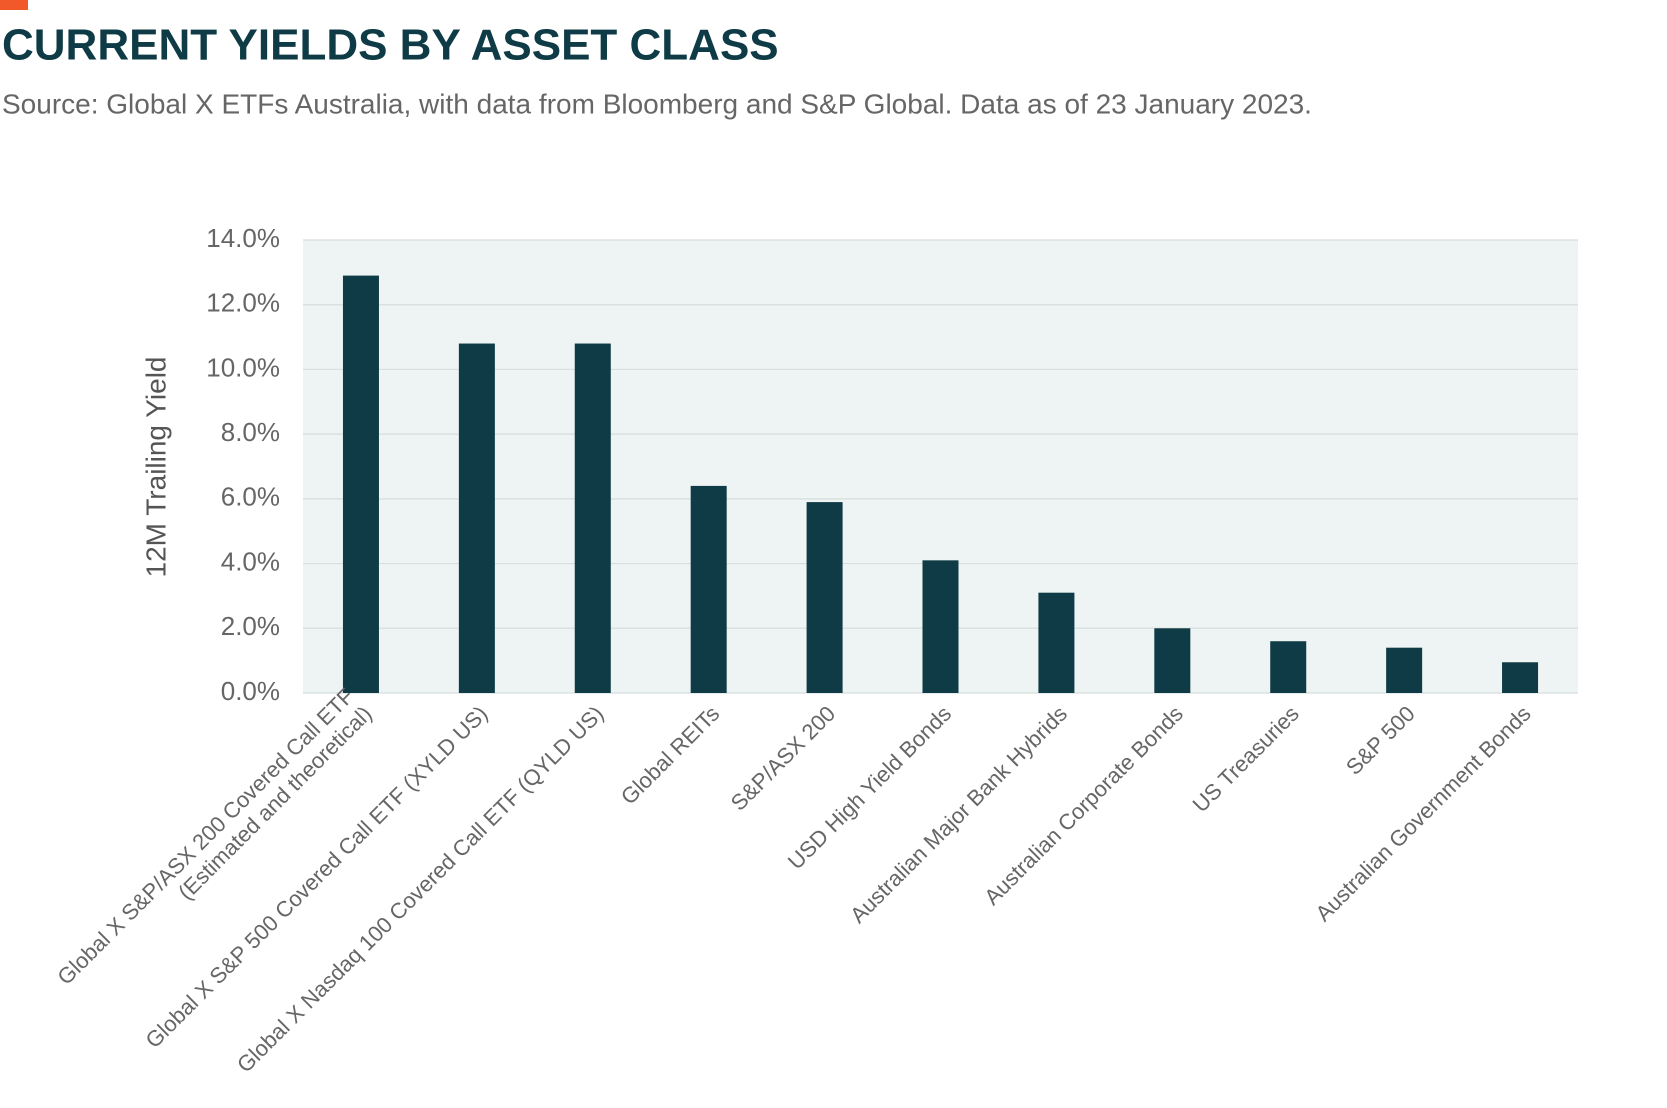 The image size is (1667, 1108). Describe the element at coordinates (783, 758) in the screenshot. I see `x-tick-label: S&P/ASX 200` at that location.